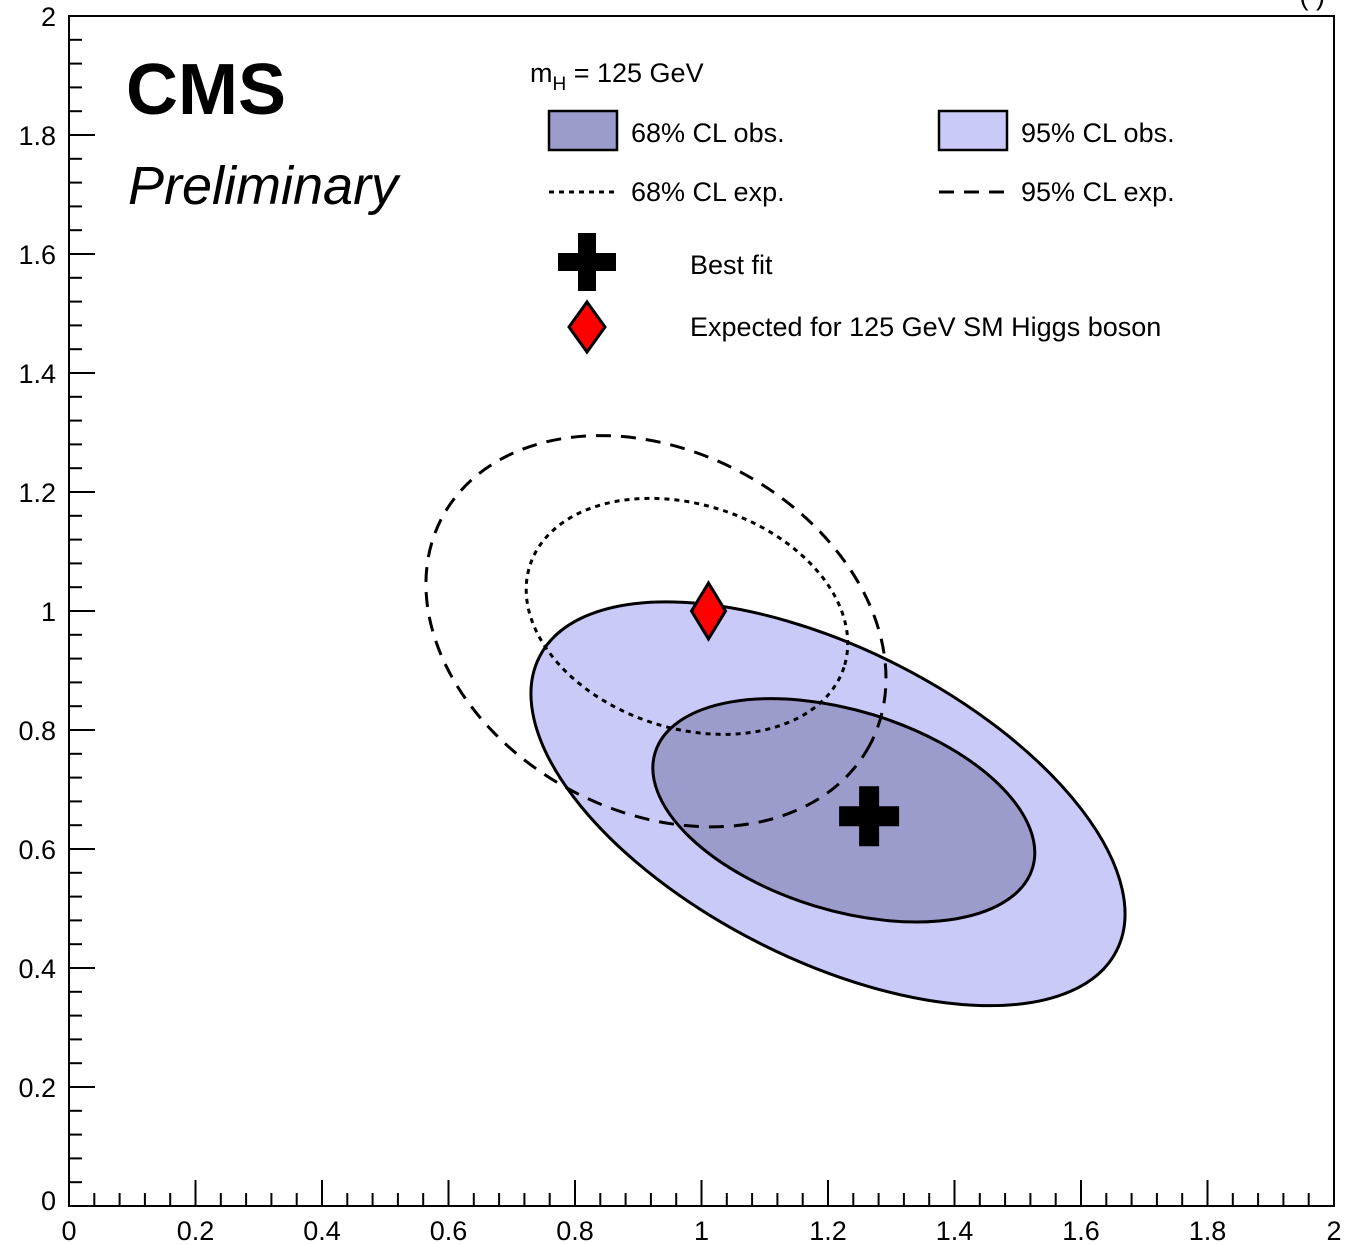 This screenshot has width=1357, height=1245. What do you see at coordinates (634, 73) in the screenshot?
I see `legend-mass-rest: = 125 GeV` at bounding box center [634, 73].